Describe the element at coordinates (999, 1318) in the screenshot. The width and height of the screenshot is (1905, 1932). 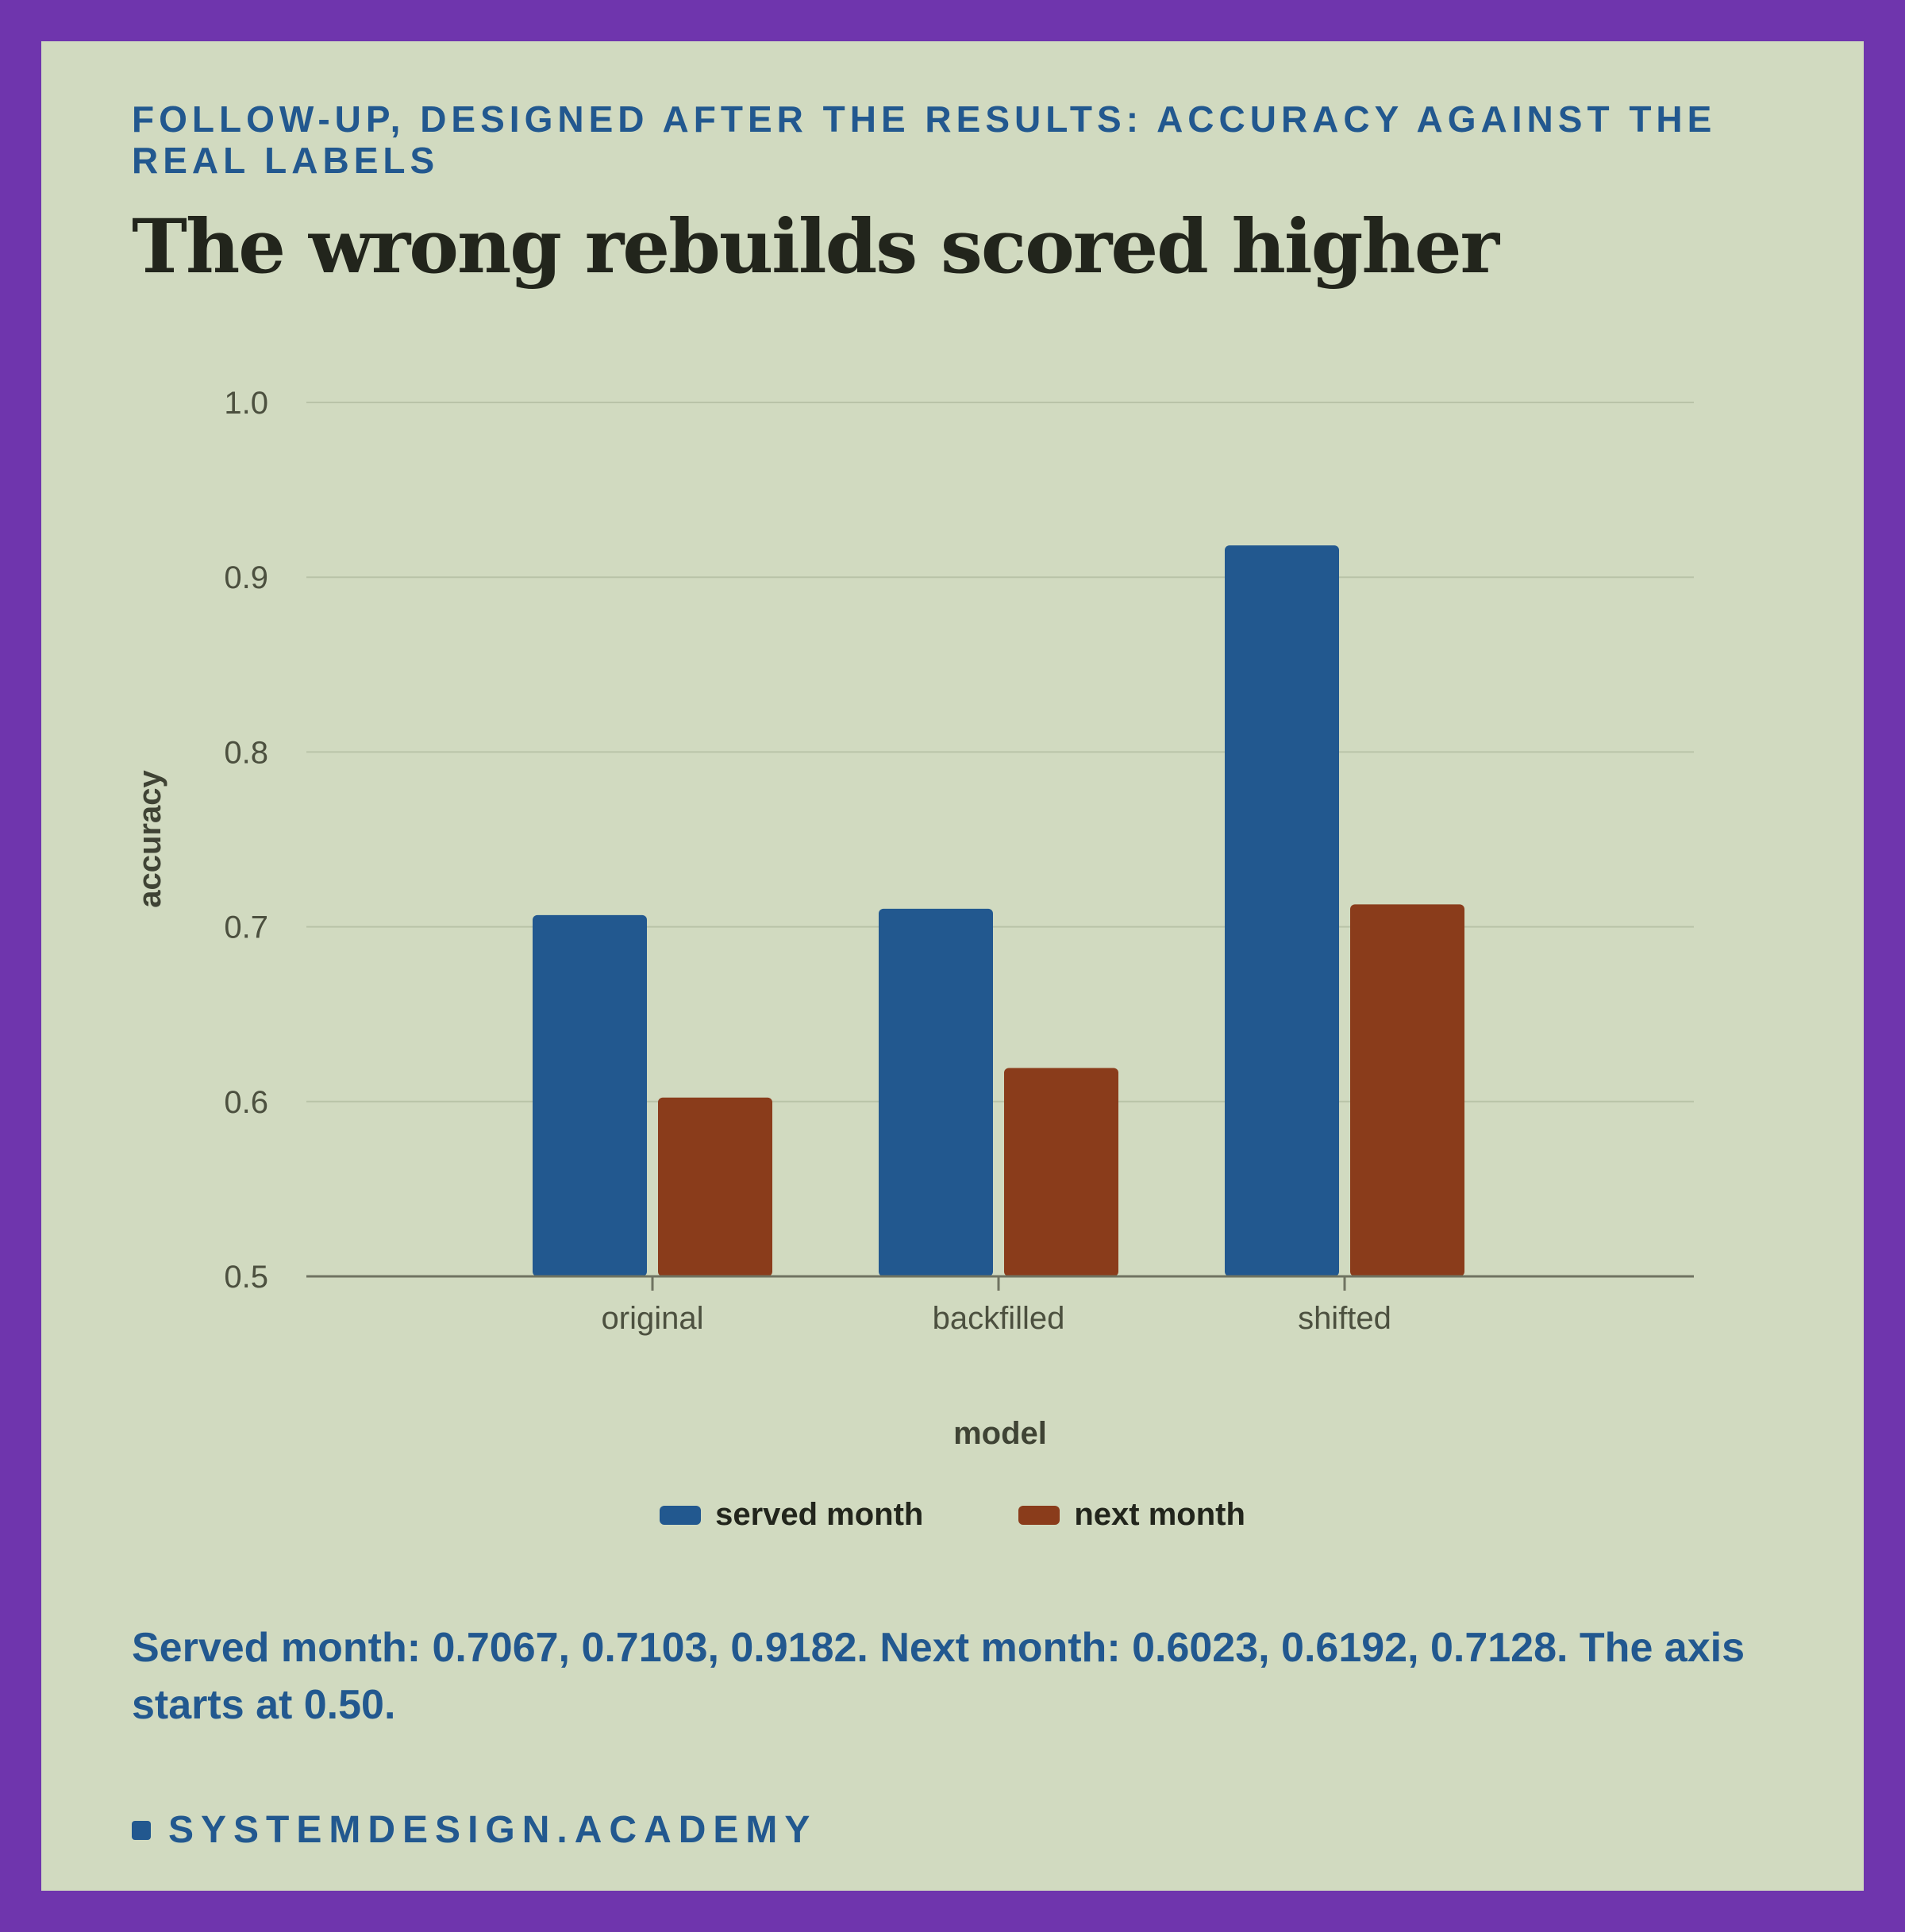
I see `x-tick-label: backfilled` at that location.